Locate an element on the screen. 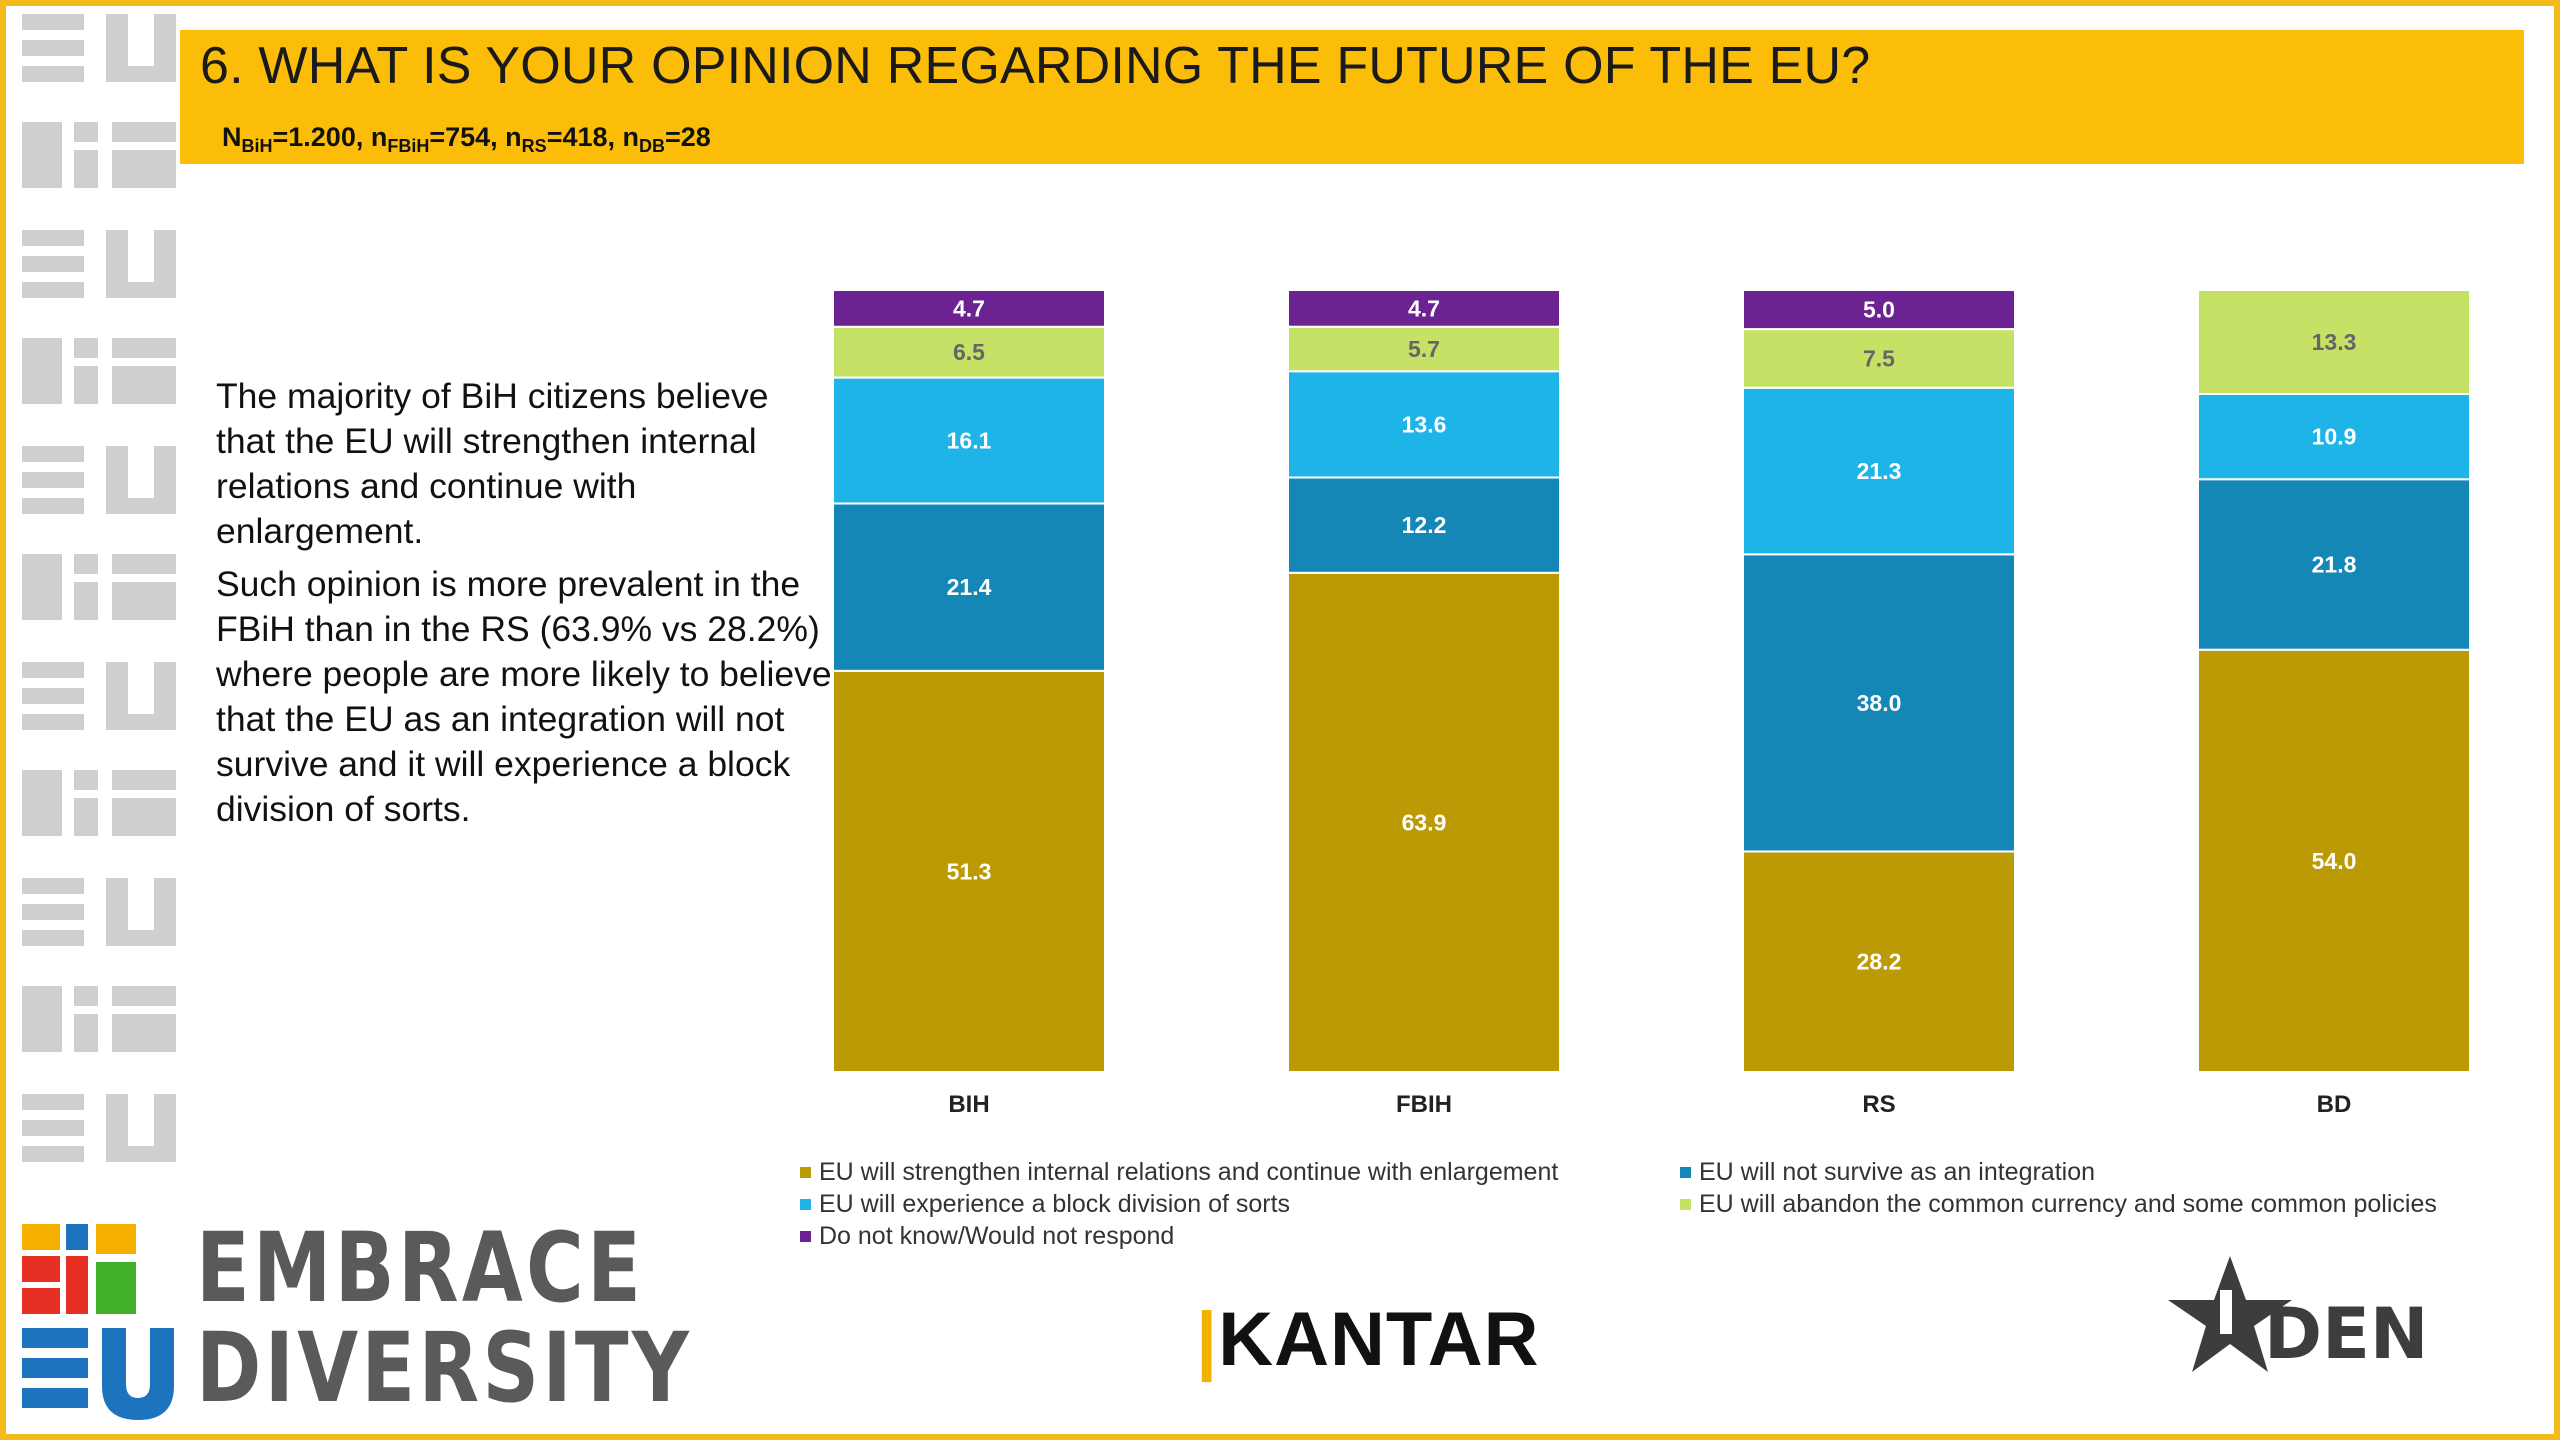 The width and height of the screenshot is (2560, 1440). data-label: 5.0 is located at coordinates (1879, 310).